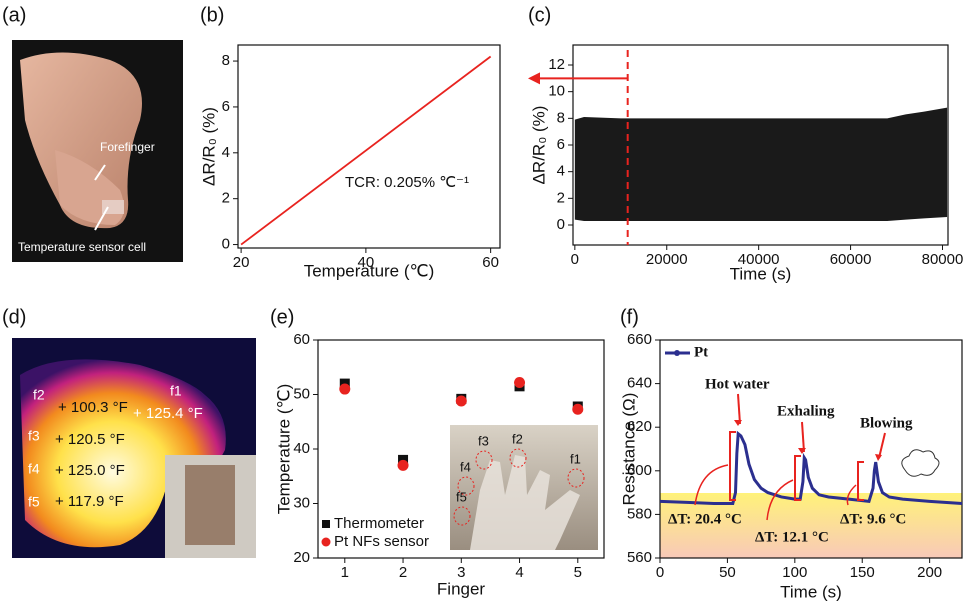  Describe the element at coordinates (639, 470) in the screenshot. I see `y-tick-label: 600` at that location.